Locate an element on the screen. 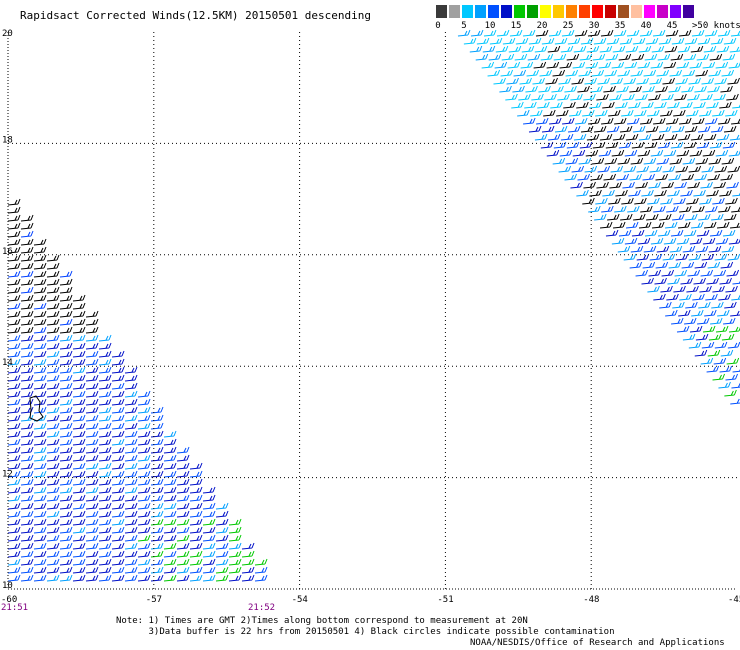  colorbar-tick-label: 20 is located at coordinates (542, 26).